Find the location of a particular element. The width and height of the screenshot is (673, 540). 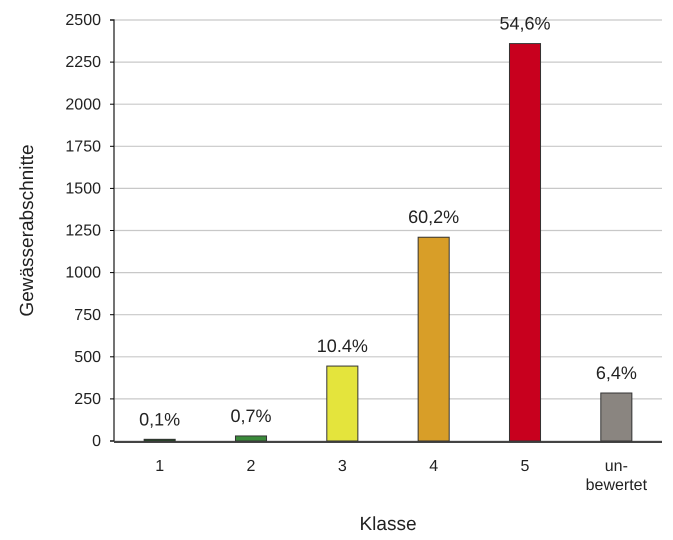

x-tick-label: un- bewertet is located at coordinates (617, 476).